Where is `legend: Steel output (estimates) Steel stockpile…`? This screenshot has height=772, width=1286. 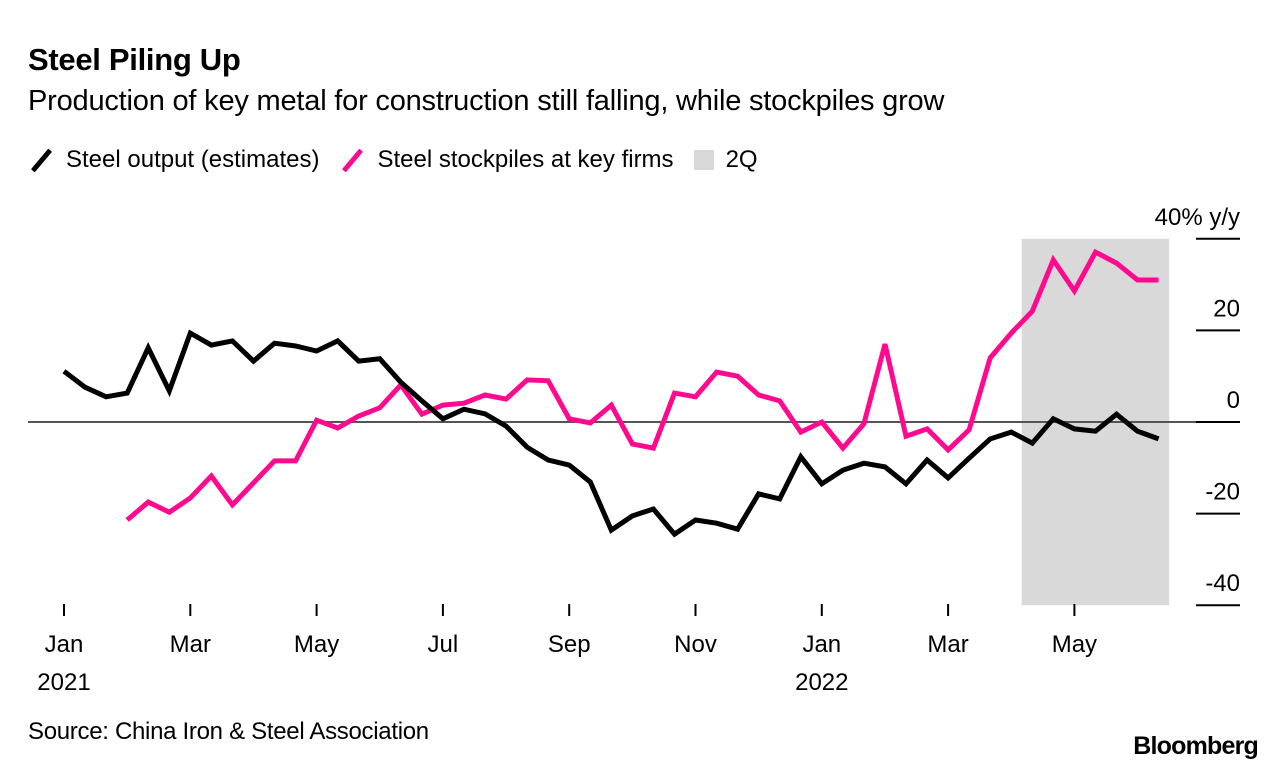
legend: Steel output (estimates) Steel stockpile… is located at coordinates (403, 160).